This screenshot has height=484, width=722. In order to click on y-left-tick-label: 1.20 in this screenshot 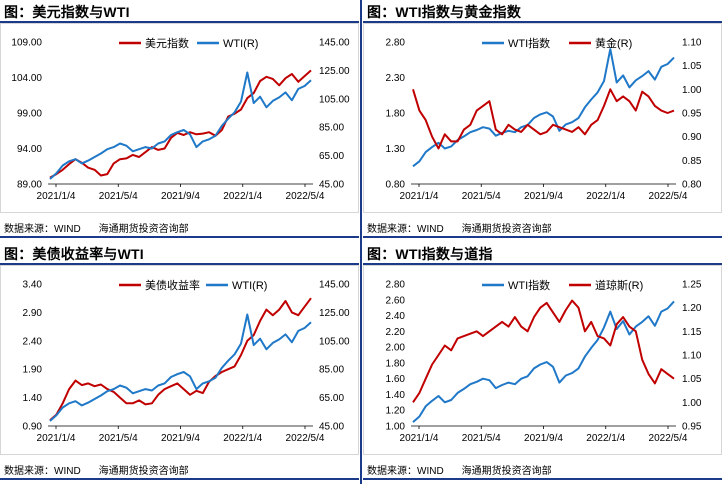, I will do `click(396, 411)`.